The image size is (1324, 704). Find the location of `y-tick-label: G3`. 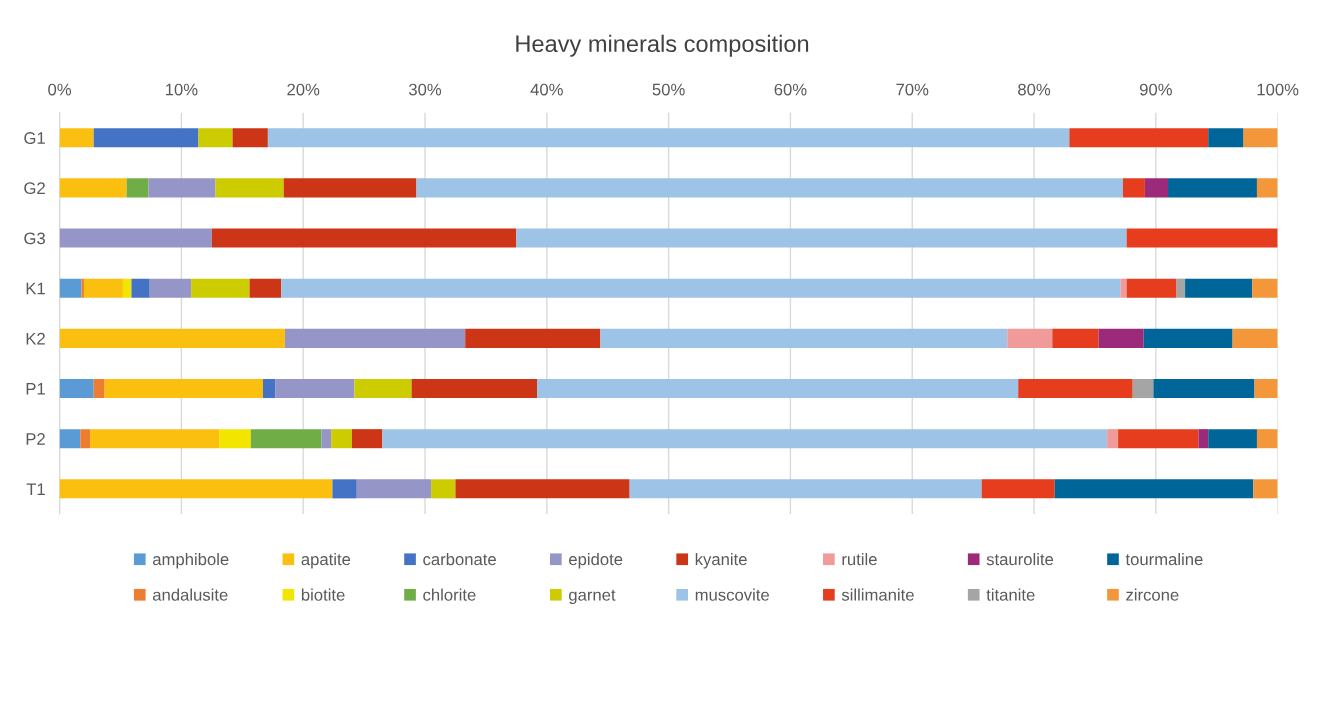

y-tick-label: G3 is located at coordinates (34, 238).